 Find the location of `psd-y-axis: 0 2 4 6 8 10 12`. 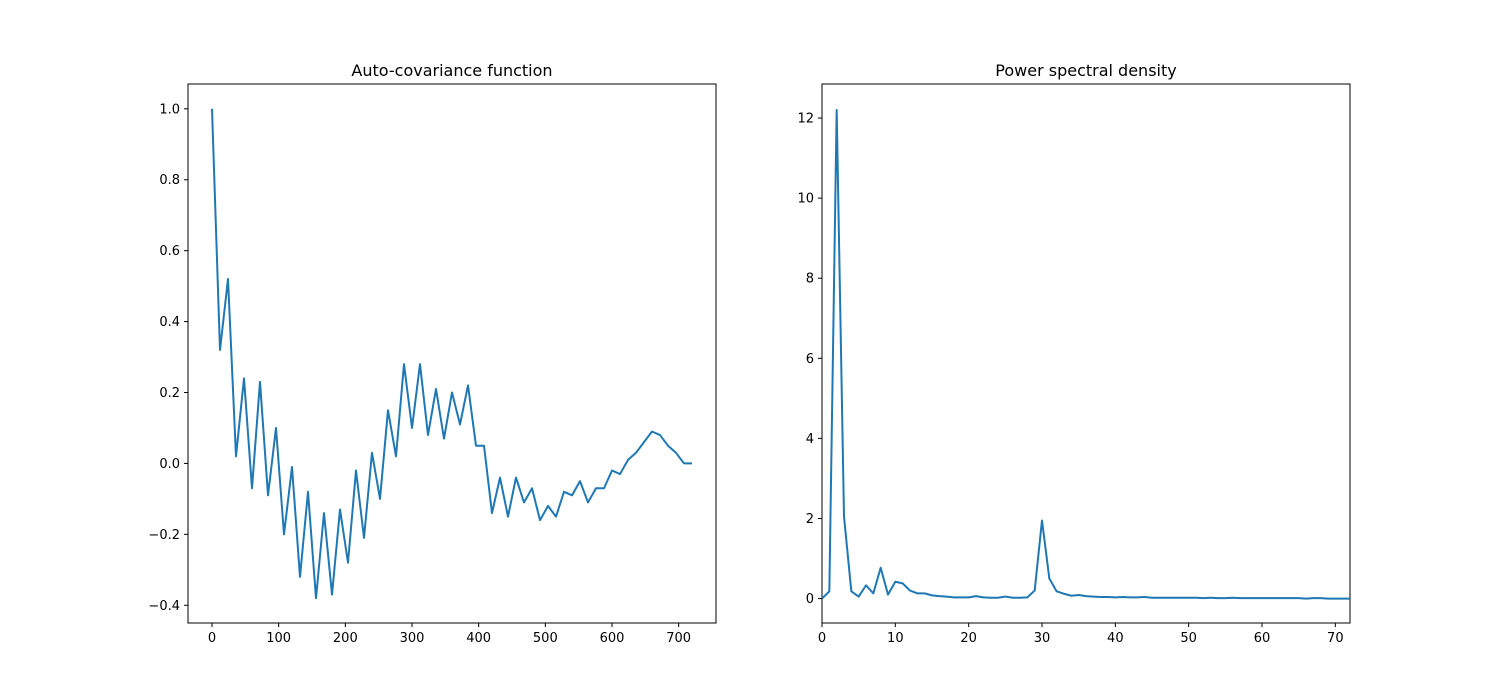

psd-y-axis: 0 2 4 6 8 10 12 is located at coordinates (809, 359).